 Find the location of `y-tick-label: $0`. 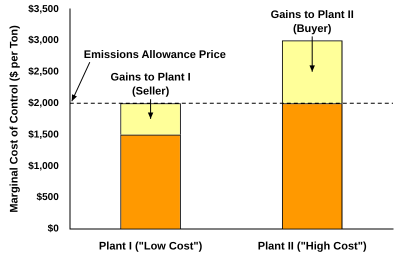

y-tick-label: $0 is located at coordinates (54, 229).